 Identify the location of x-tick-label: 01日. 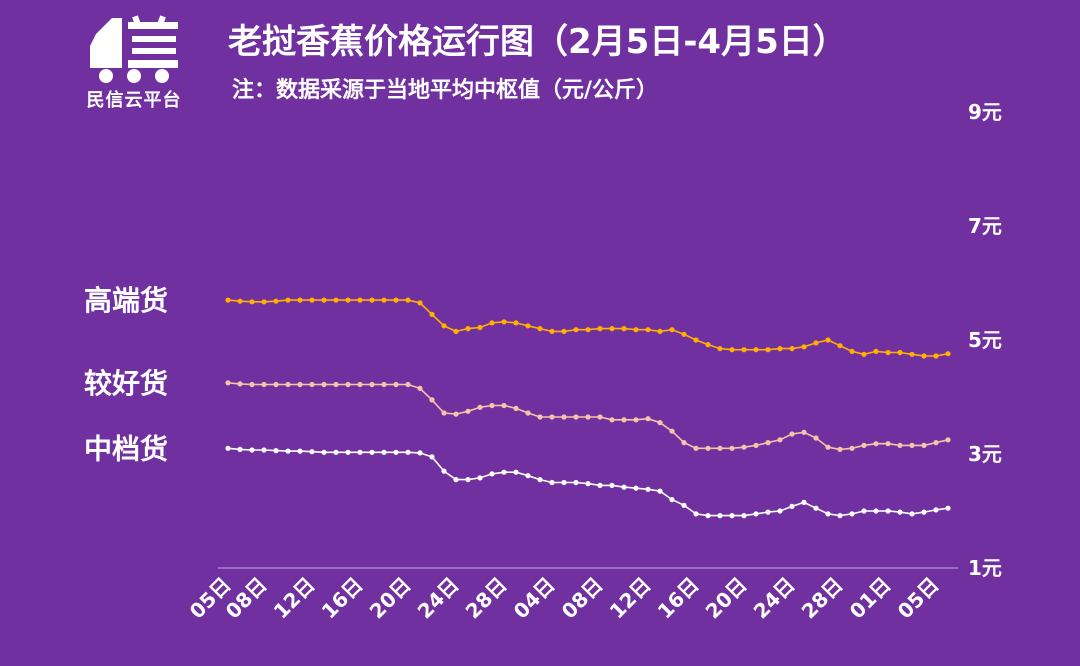
(870, 598).